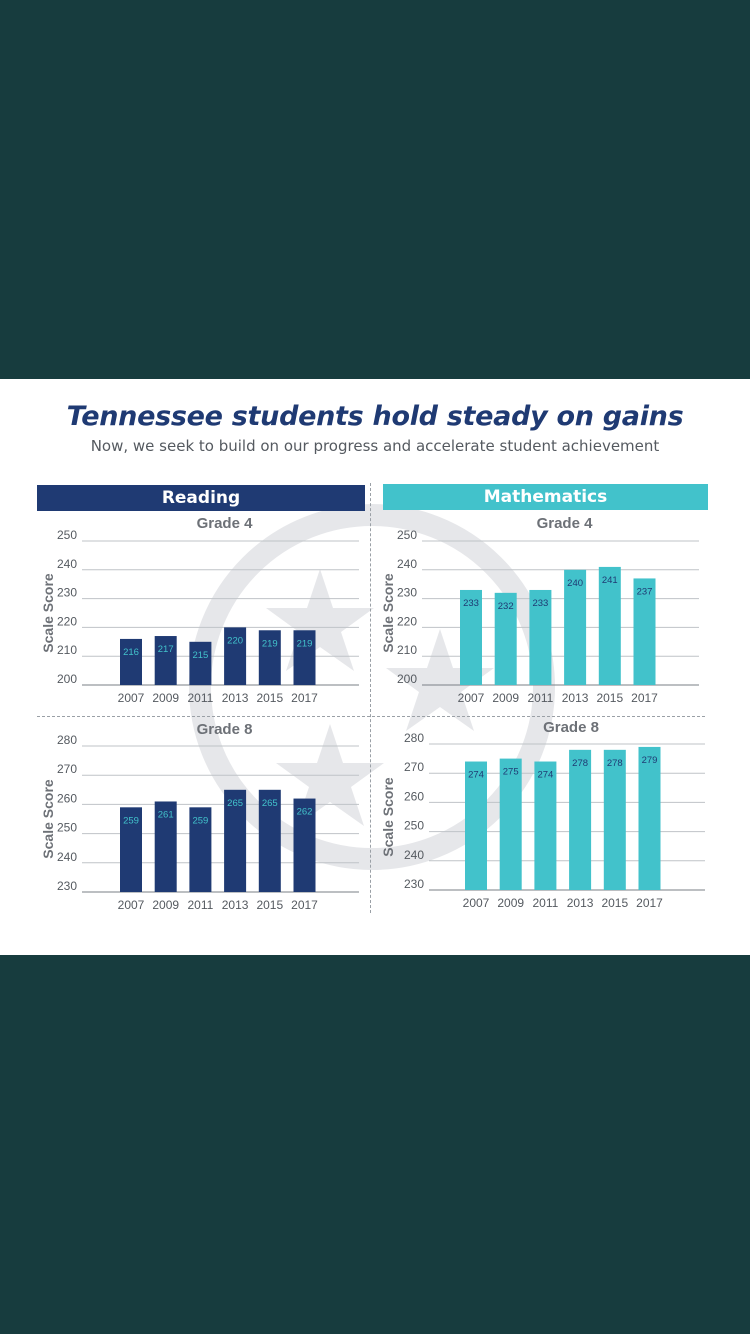  Describe the element at coordinates (304, 905) in the screenshot. I see `reading-grade8-xtick-label: 2017` at that location.